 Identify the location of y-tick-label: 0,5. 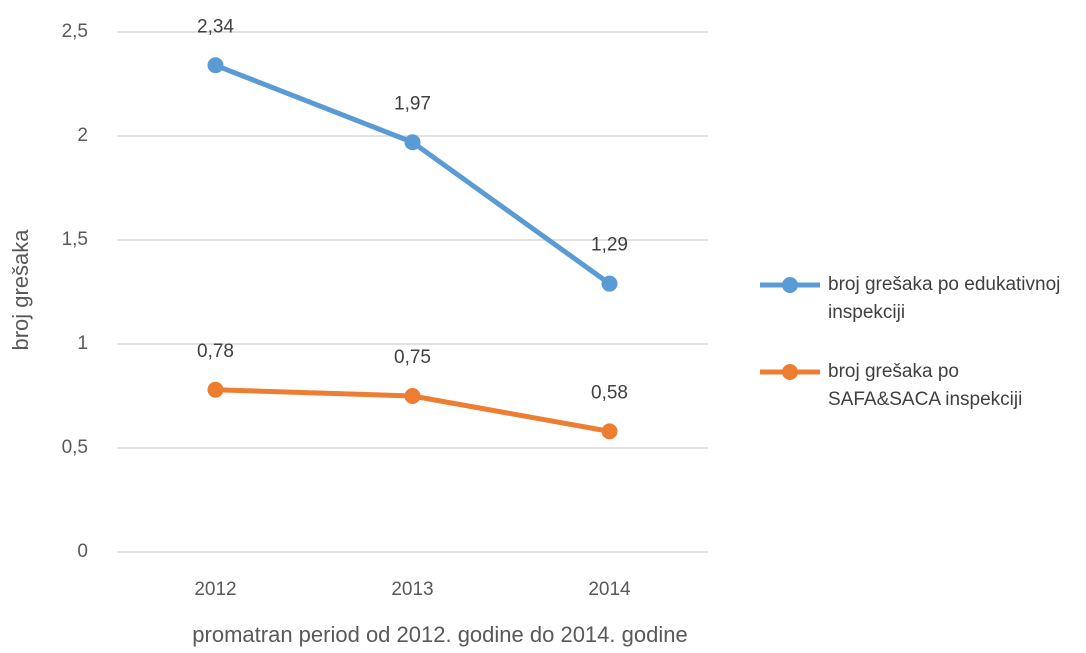
(75, 447).